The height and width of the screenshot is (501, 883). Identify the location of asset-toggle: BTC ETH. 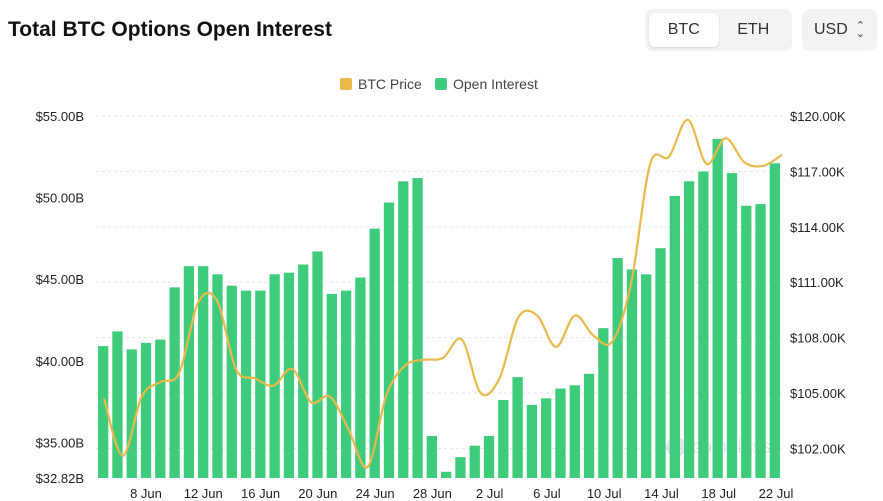
(718, 30).